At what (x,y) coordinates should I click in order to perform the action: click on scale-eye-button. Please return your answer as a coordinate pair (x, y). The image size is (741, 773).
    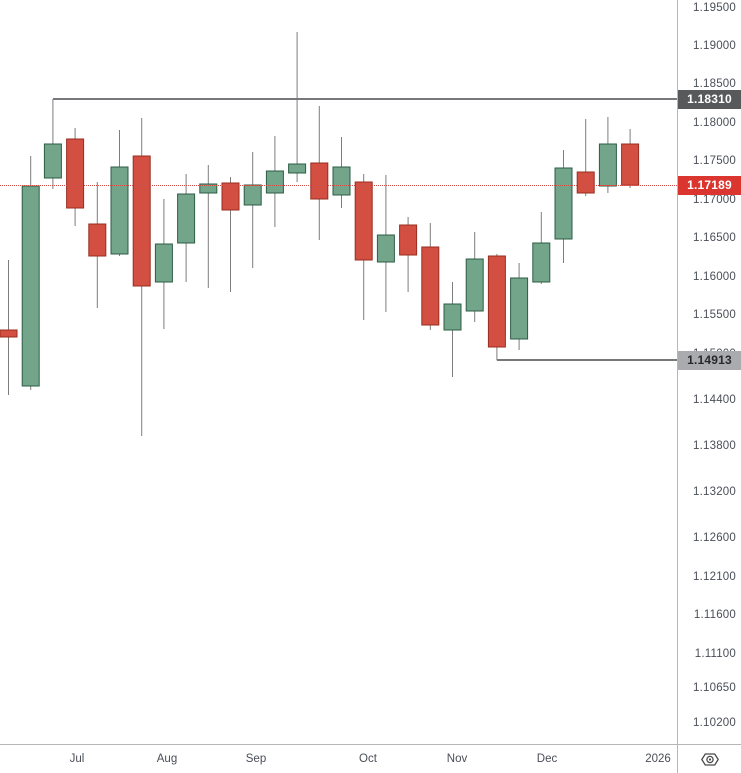
    Looking at the image, I should click on (709, 759).